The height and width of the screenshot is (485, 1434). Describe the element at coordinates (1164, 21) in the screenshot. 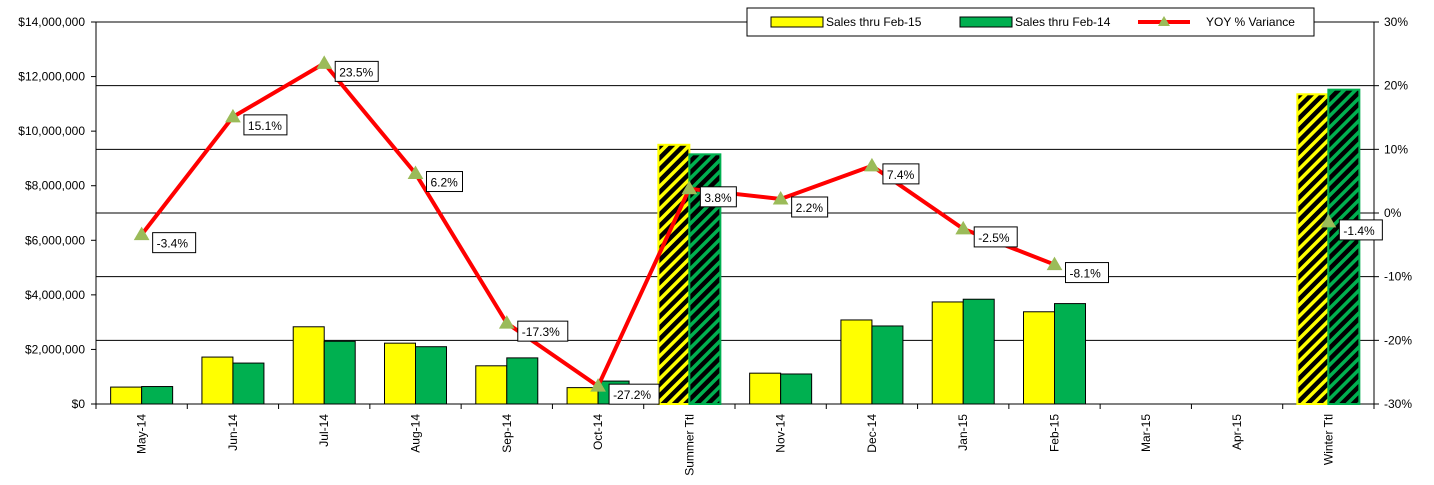

I see `legend-marker` at that location.